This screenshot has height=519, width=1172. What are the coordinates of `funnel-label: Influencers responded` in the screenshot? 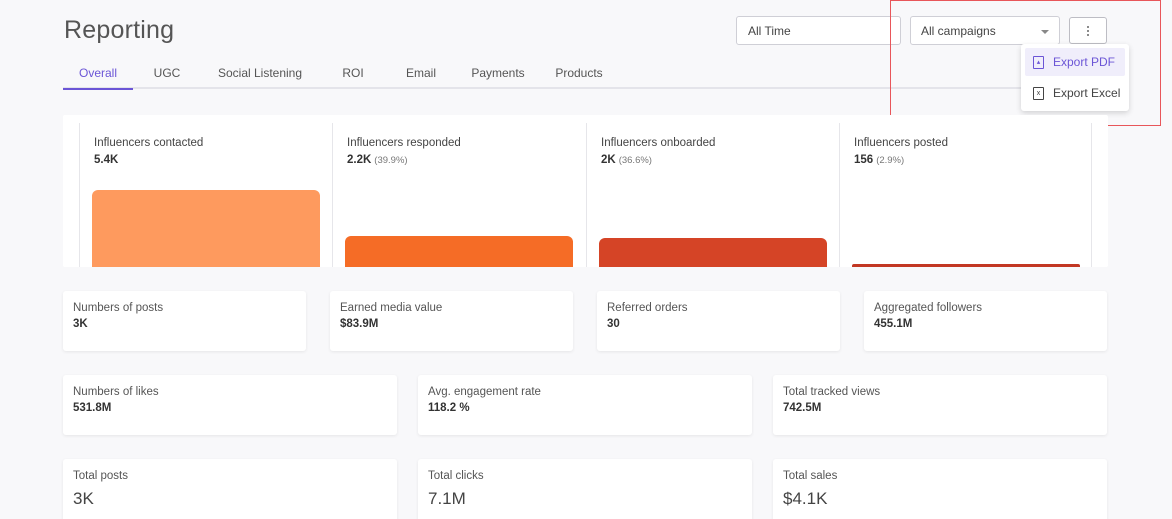 It's located at (404, 143).